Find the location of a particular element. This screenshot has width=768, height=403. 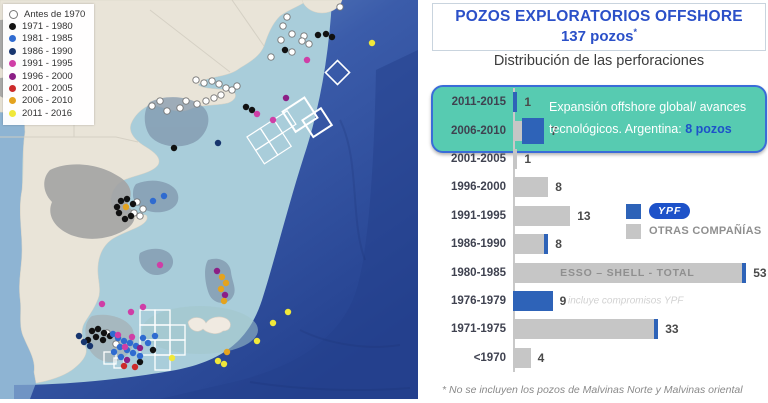

map-legend-item: 1996 - 2000 is located at coordinates (47, 76).